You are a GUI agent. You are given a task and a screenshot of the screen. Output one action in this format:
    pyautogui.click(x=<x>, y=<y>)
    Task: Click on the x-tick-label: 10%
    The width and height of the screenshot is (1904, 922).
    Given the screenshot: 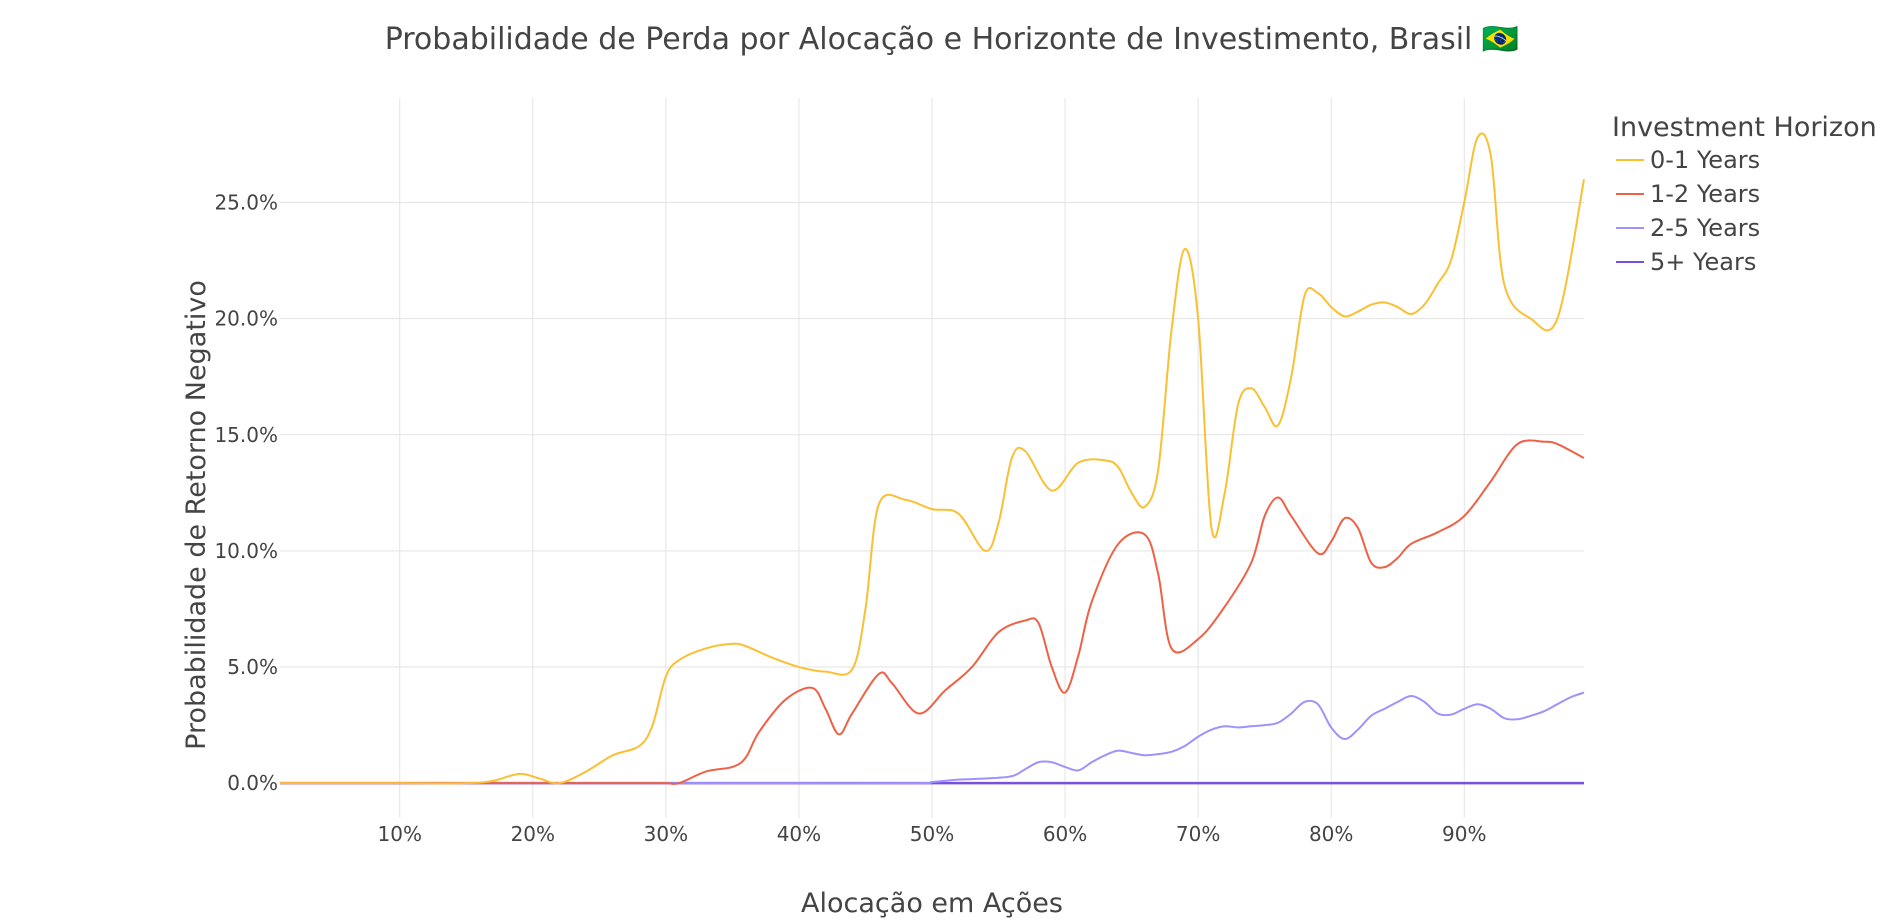 What is the action you would take?
    pyautogui.click(x=400, y=834)
    